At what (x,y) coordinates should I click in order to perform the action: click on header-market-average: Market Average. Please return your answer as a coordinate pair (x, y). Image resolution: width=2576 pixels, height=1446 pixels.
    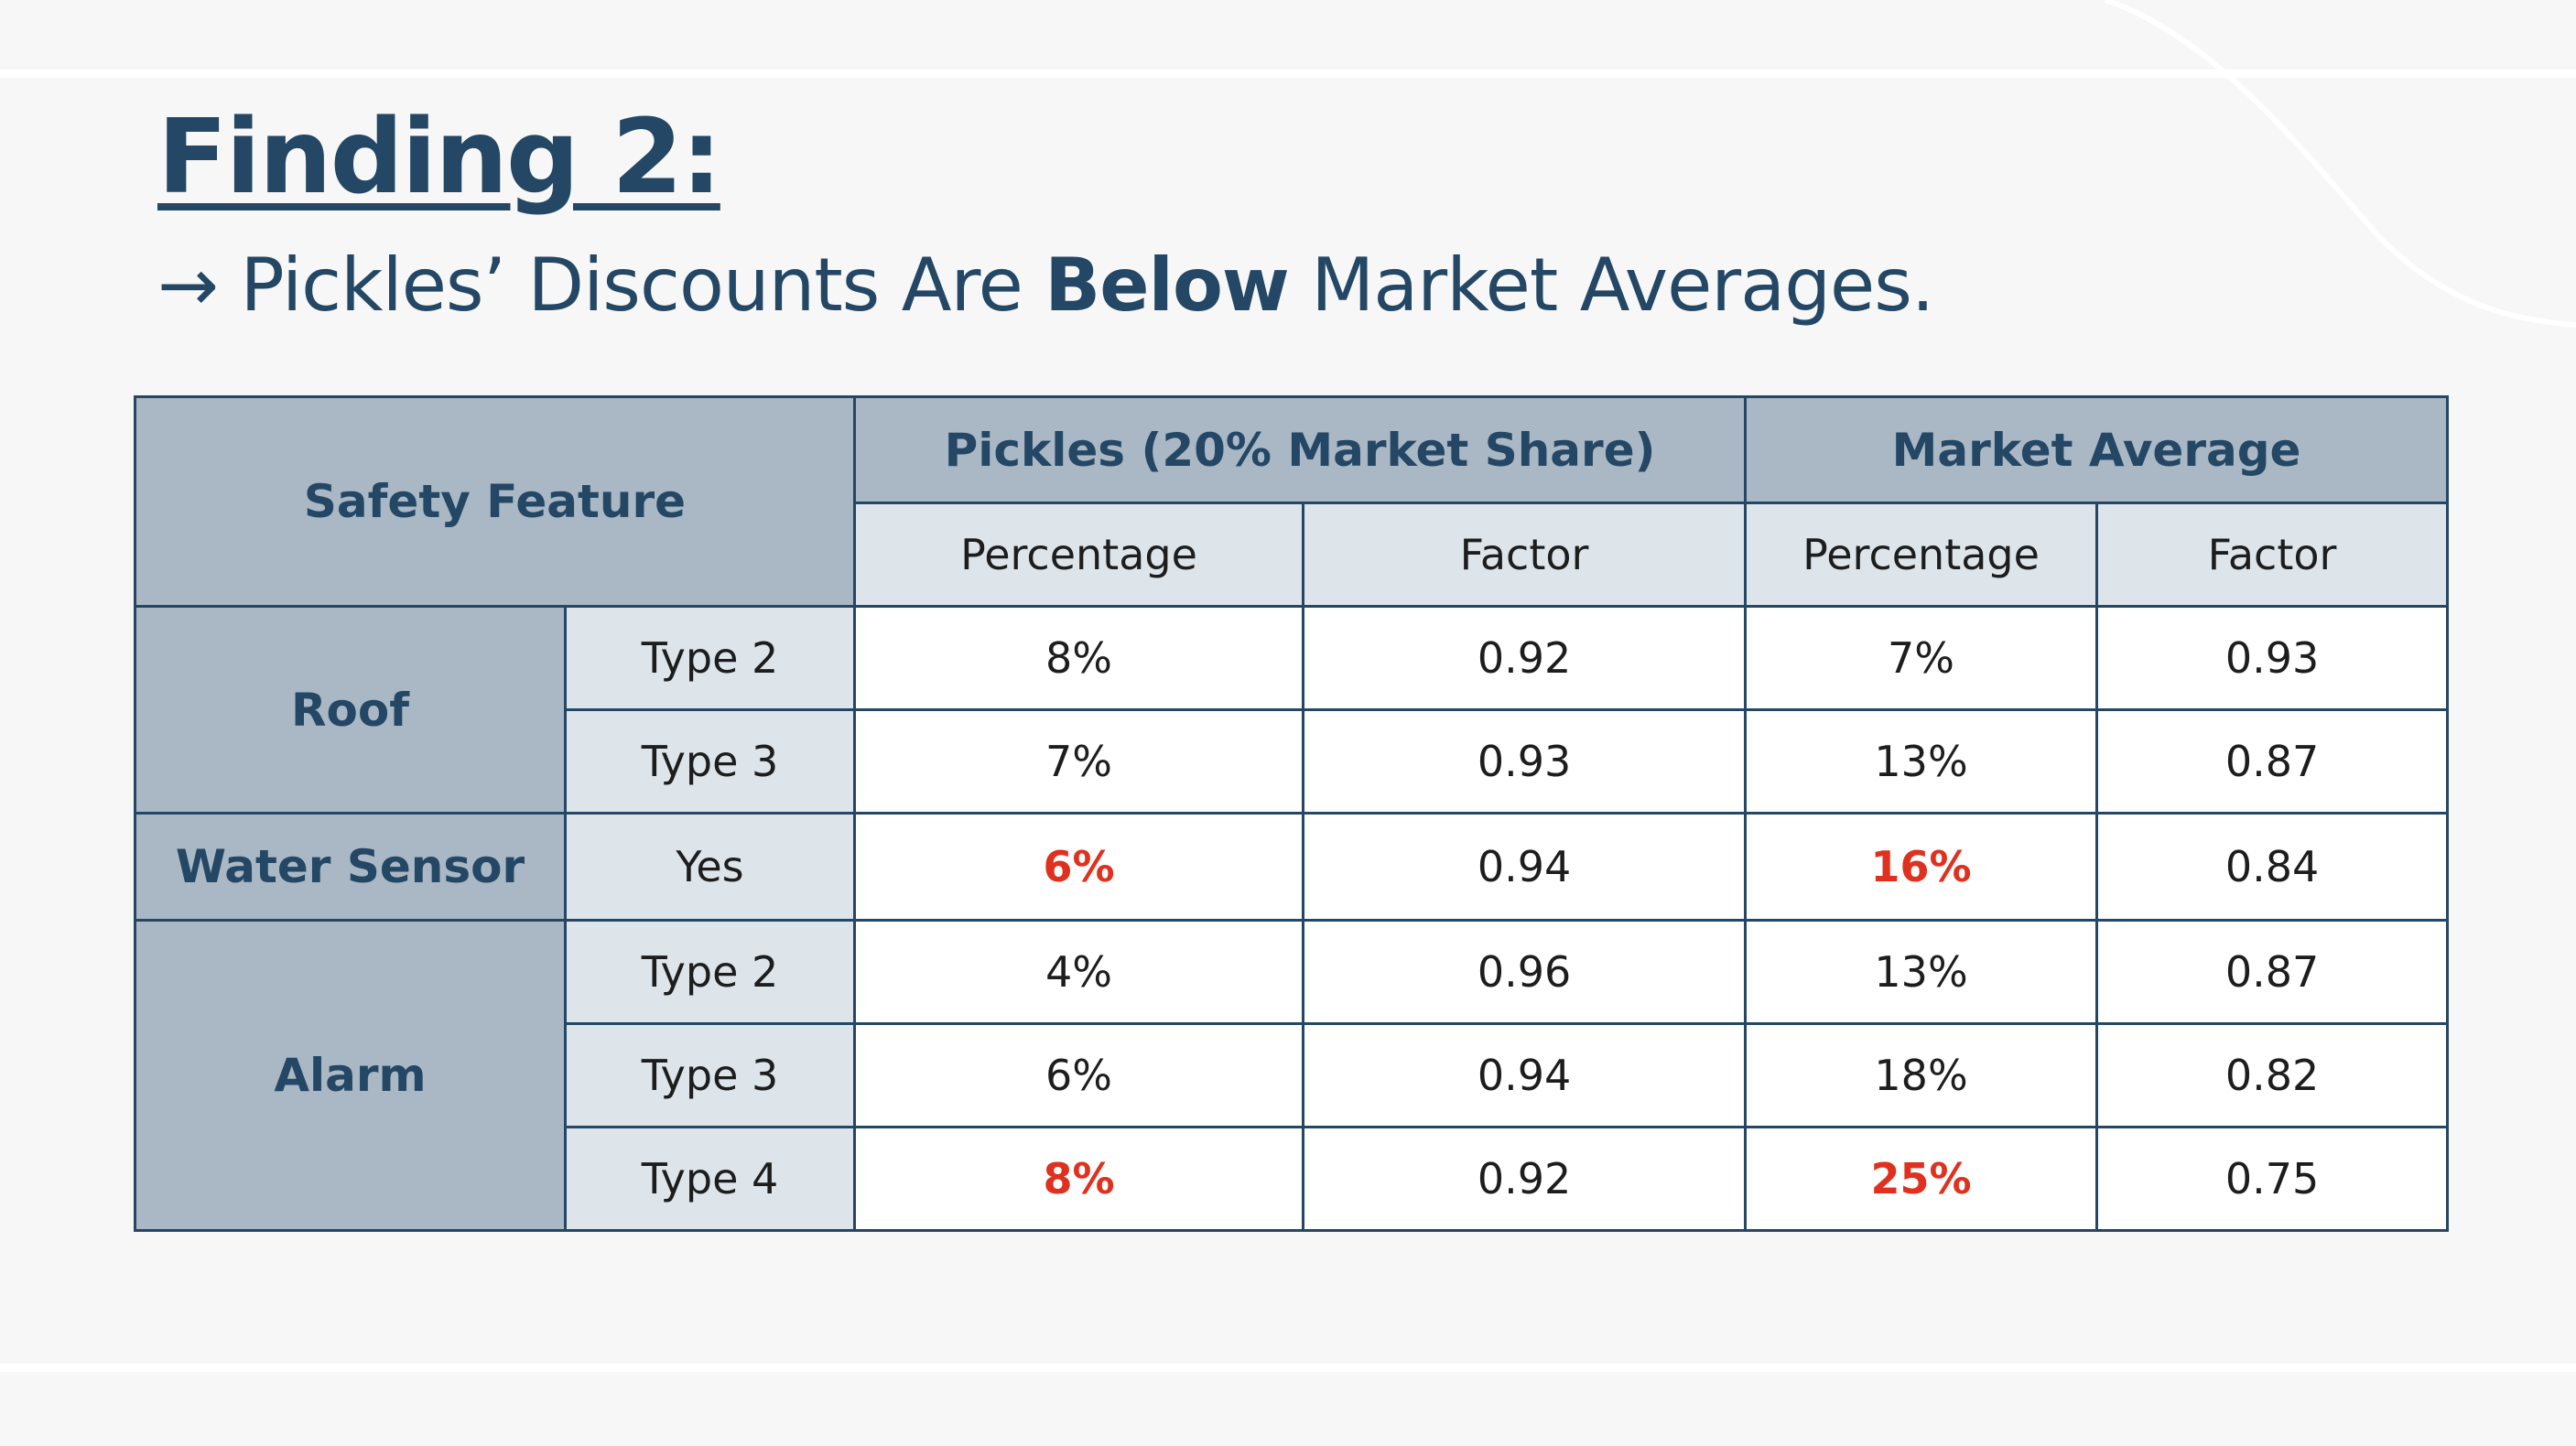
    Looking at the image, I should click on (2097, 449).